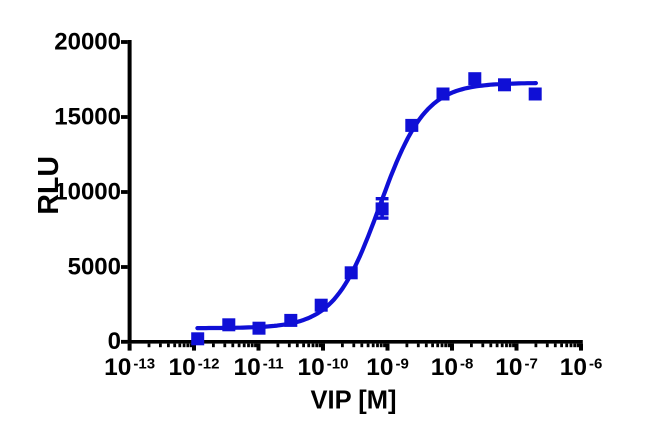  What do you see at coordinates (87, 191) in the screenshot?
I see `svg-text: 10000` at bounding box center [87, 191].